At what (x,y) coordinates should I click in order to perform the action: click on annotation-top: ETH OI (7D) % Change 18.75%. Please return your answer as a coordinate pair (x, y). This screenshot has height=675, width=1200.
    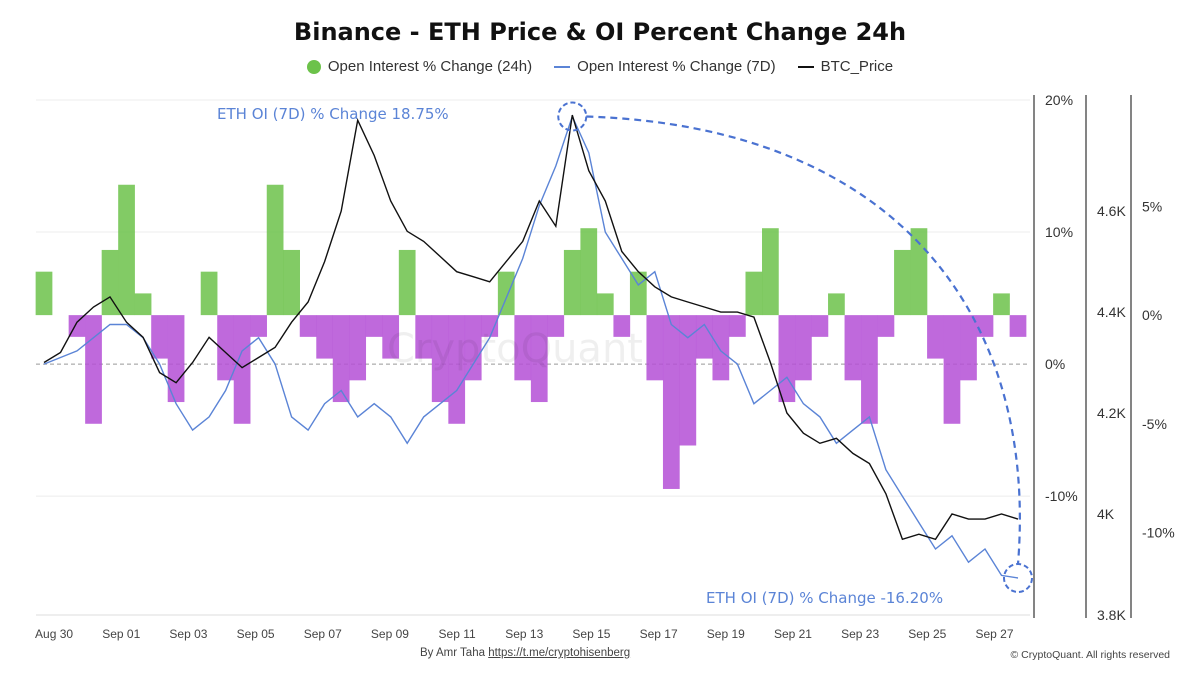
    Looking at the image, I should click on (333, 114).